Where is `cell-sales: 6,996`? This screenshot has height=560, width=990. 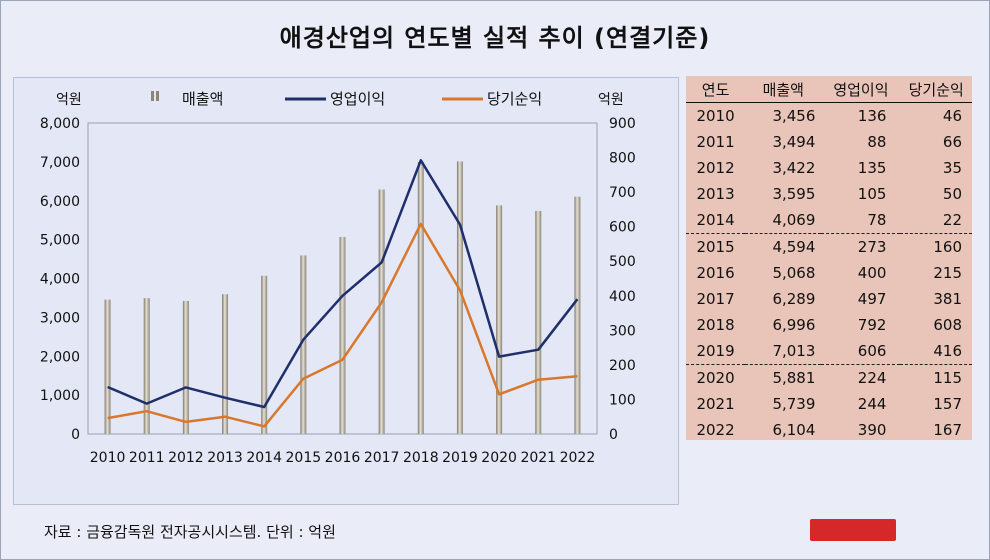
cell-sales: 6,996 is located at coordinates (794, 325).